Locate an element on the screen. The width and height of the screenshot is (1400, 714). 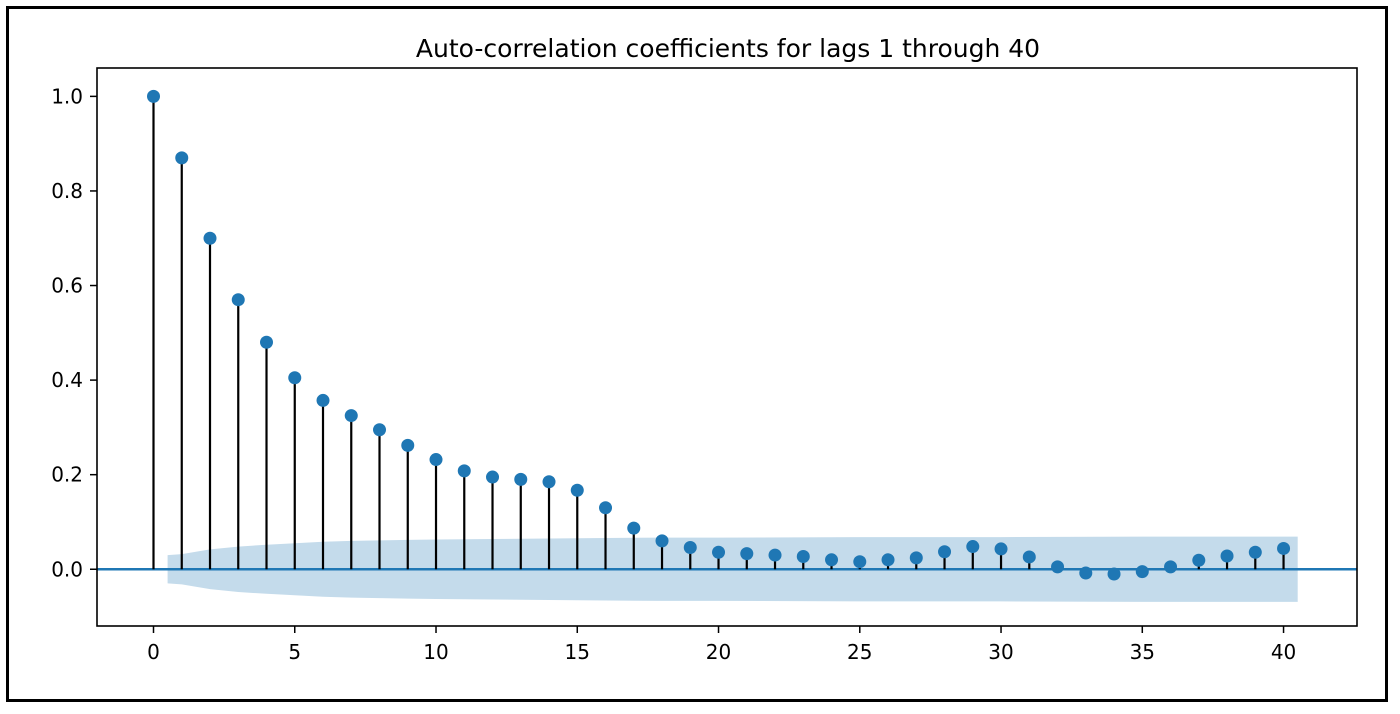
x-tick-label: 30 is located at coordinates (1000, 652).